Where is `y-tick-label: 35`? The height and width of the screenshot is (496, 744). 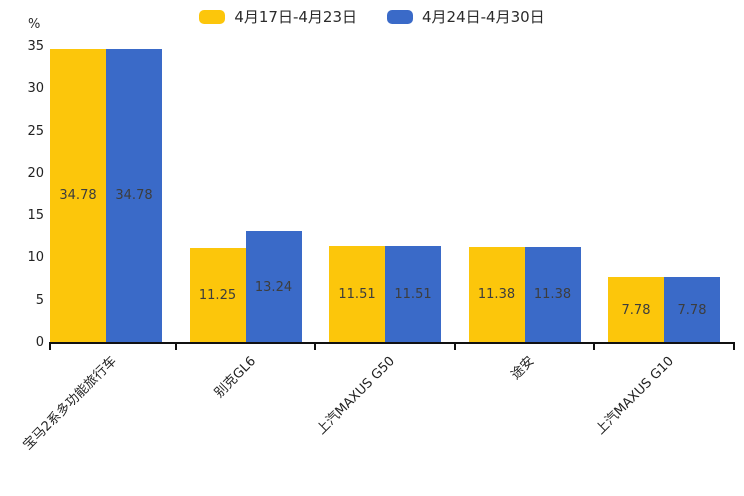
y-tick-label: 35 is located at coordinates (35, 46).